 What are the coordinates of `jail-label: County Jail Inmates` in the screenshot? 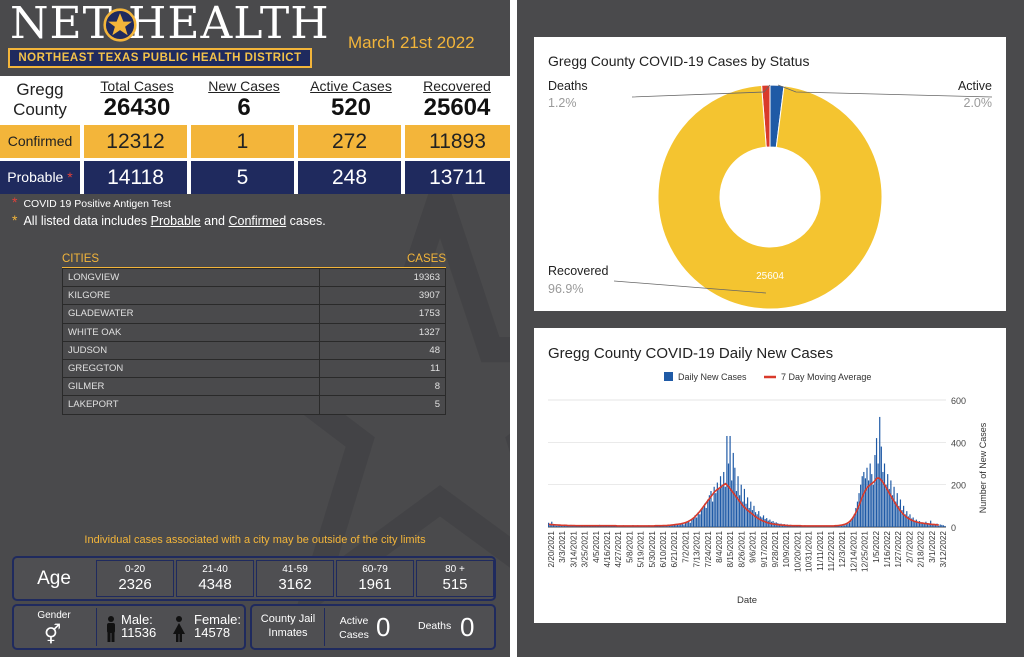 It's located at (288, 626).